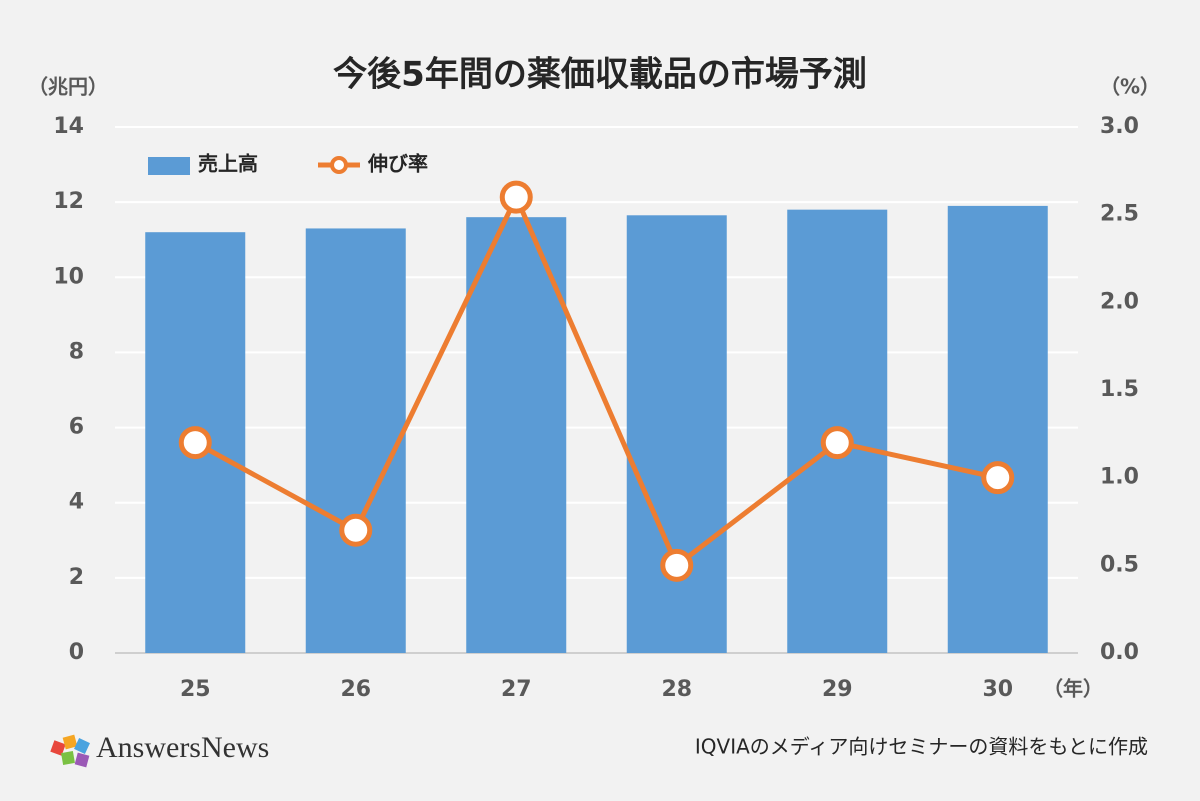 The width and height of the screenshot is (1200, 801). What do you see at coordinates (76, 351) in the screenshot?
I see `y-tick-label: 8` at bounding box center [76, 351].